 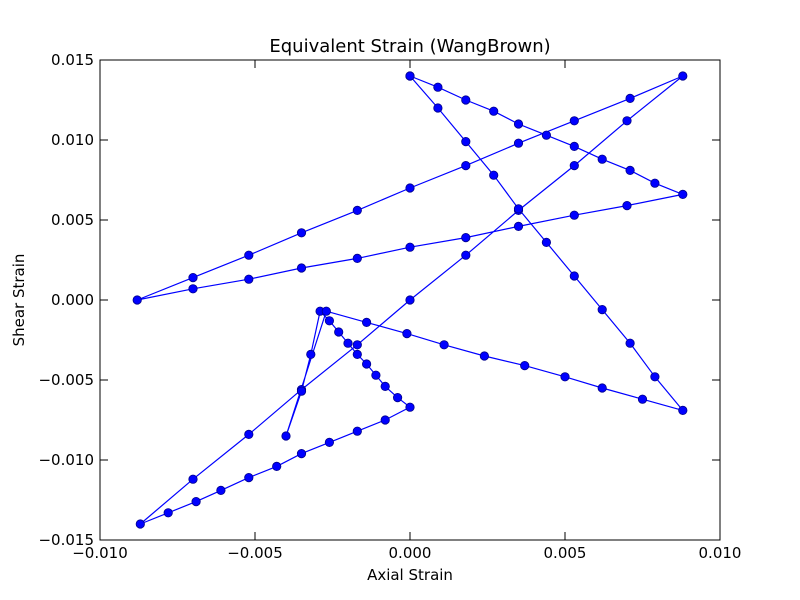 I want to click on y-tick-label: 0.005, so click(x=72, y=220).